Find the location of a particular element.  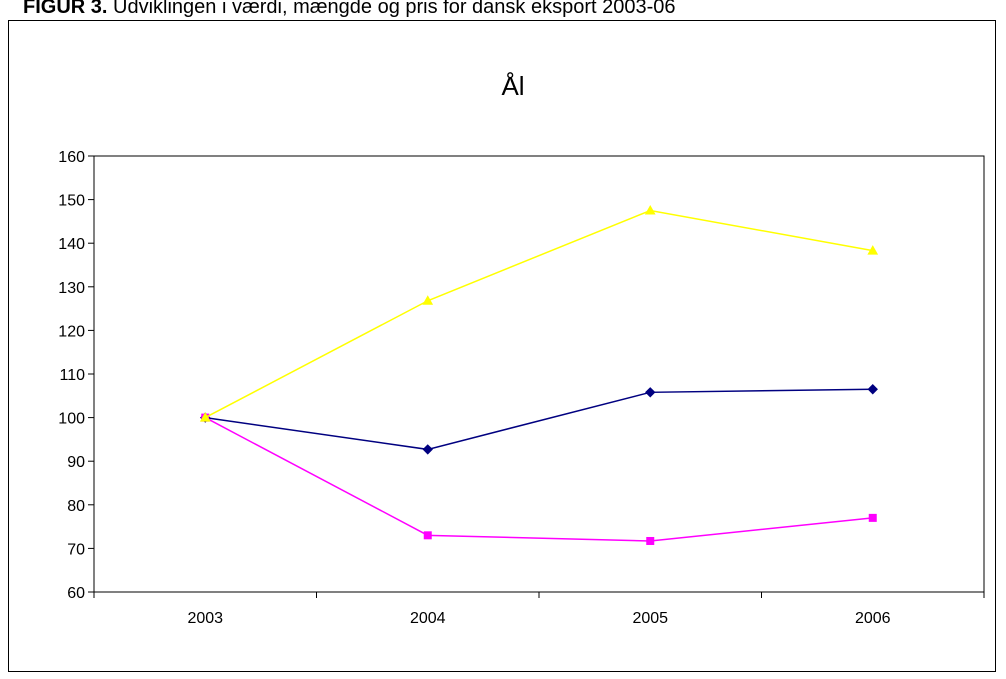

x-tick-label: 2005 is located at coordinates (650, 618).